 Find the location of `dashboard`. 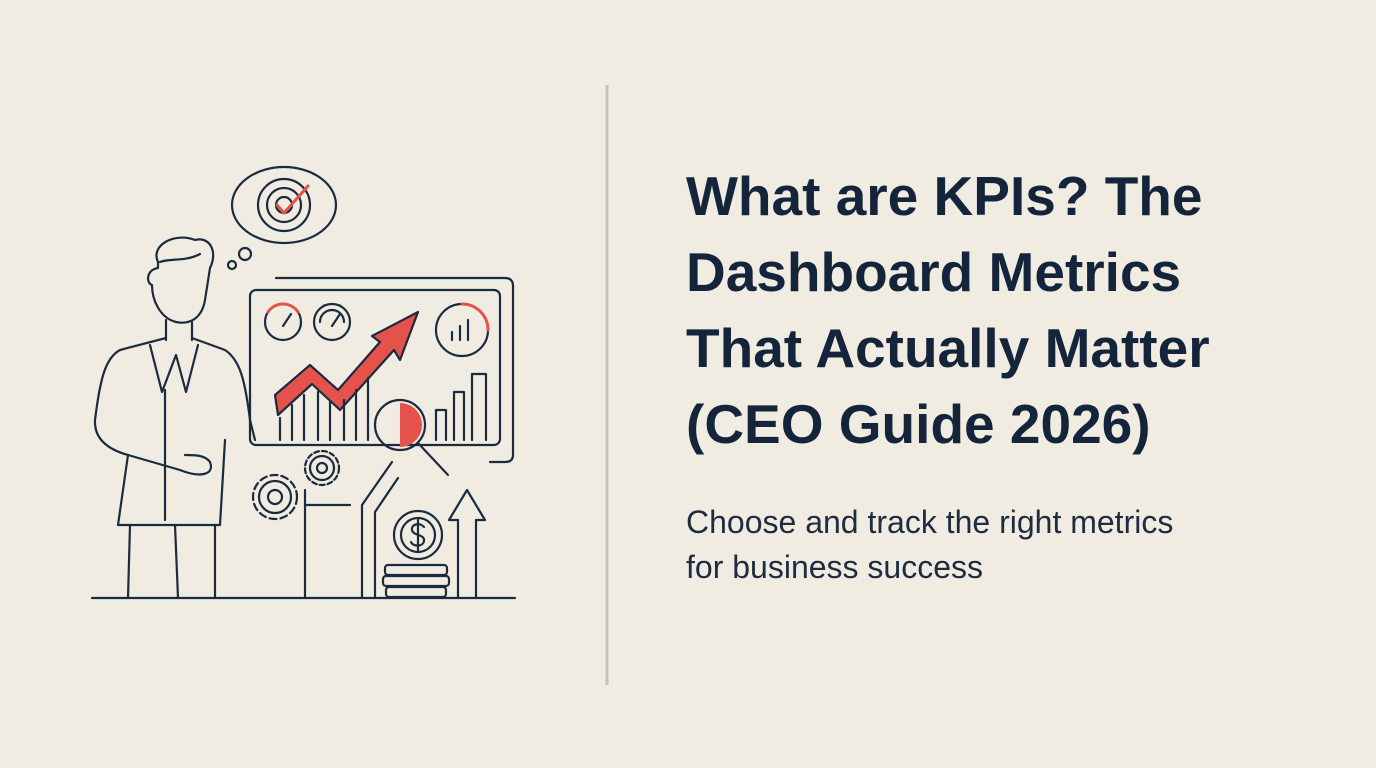

dashboard is located at coordinates (381, 376).